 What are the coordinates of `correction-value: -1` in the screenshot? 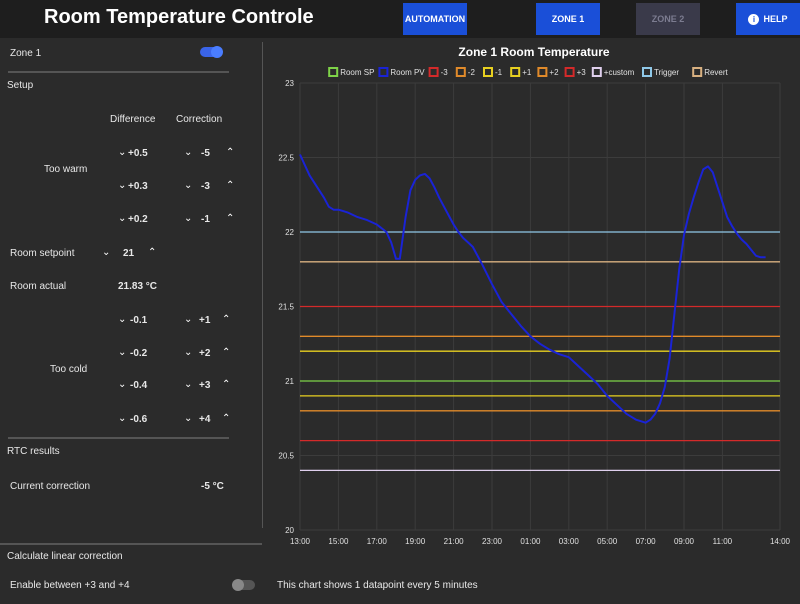 It's located at (205, 219).